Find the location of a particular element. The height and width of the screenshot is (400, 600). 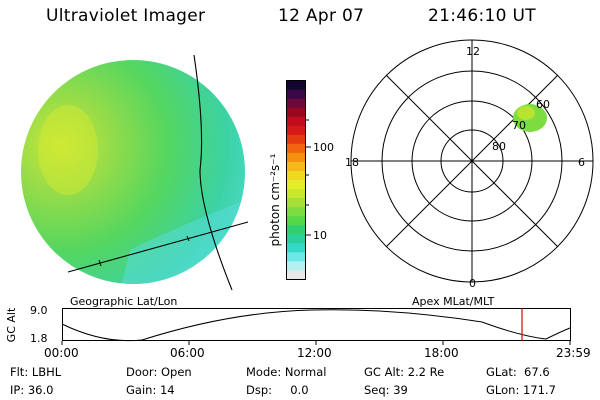

mlat-label-80: 80 is located at coordinates (499, 146).